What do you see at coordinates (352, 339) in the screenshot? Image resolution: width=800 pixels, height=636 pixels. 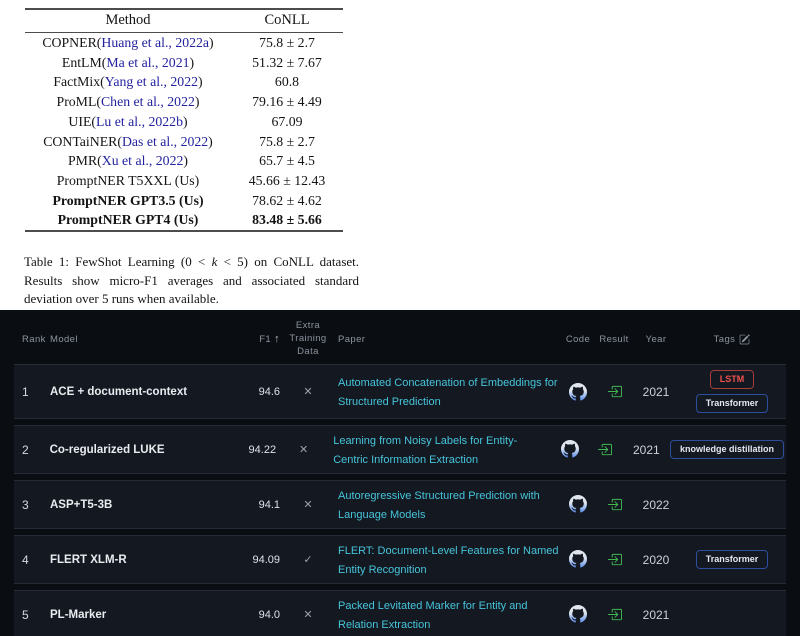 I see `column-header-paper: Paper` at bounding box center [352, 339].